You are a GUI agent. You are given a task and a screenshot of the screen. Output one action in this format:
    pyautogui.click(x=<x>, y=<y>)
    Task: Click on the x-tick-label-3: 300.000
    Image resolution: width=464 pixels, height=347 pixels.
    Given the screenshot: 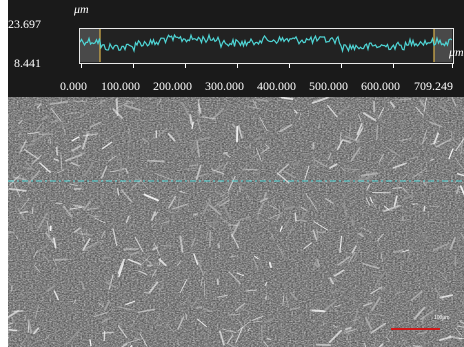 What is the action you would take?
    pyautogui.click(x=224, y=86)
    